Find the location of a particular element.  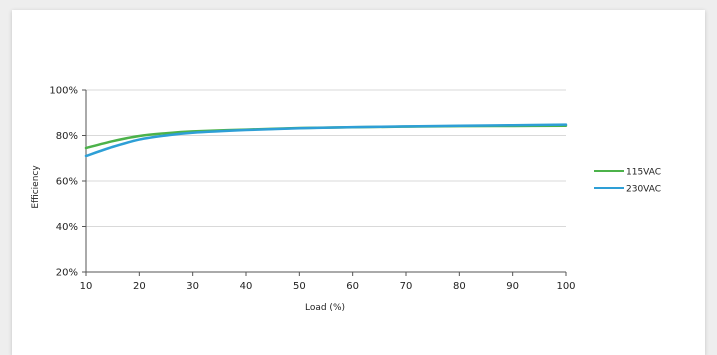

legend-label-230vac: 230VAC is located at coordinates (643, 190).